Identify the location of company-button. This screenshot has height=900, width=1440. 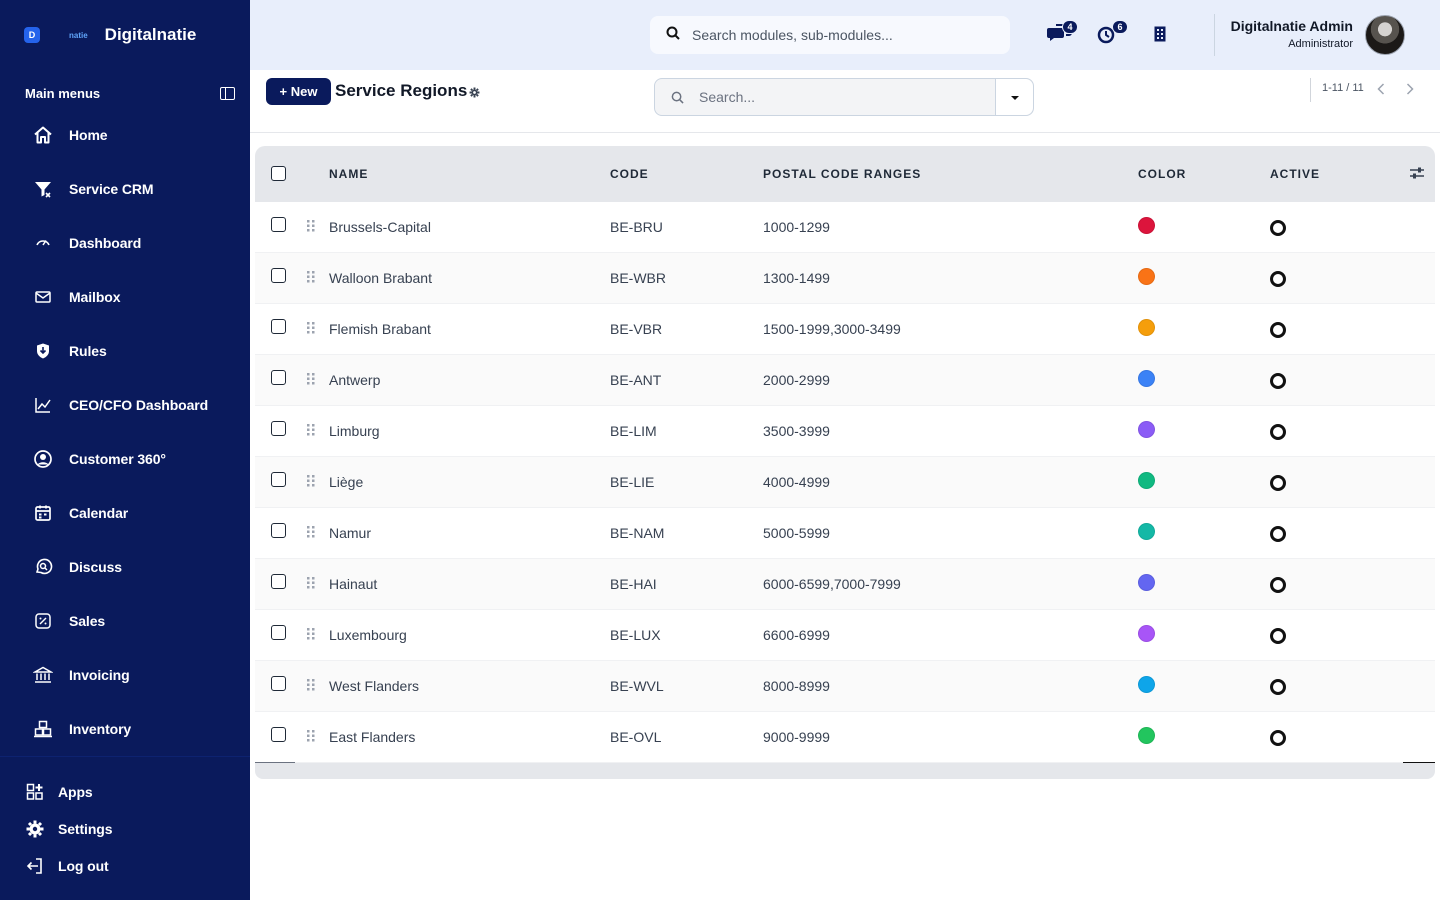
(1161, 37).